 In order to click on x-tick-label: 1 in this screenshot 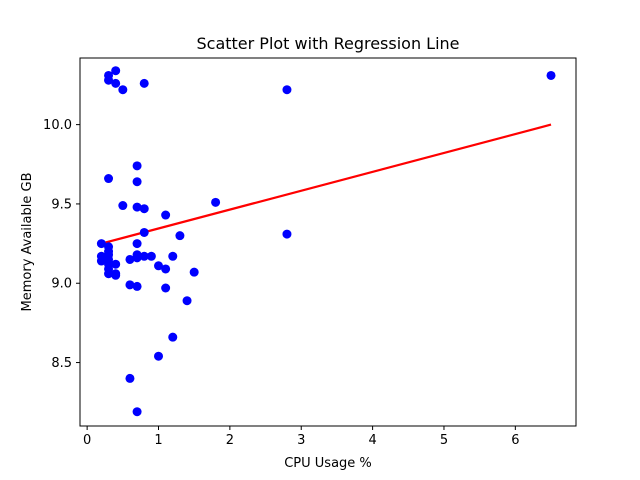, I will do `click(158, 440)`.